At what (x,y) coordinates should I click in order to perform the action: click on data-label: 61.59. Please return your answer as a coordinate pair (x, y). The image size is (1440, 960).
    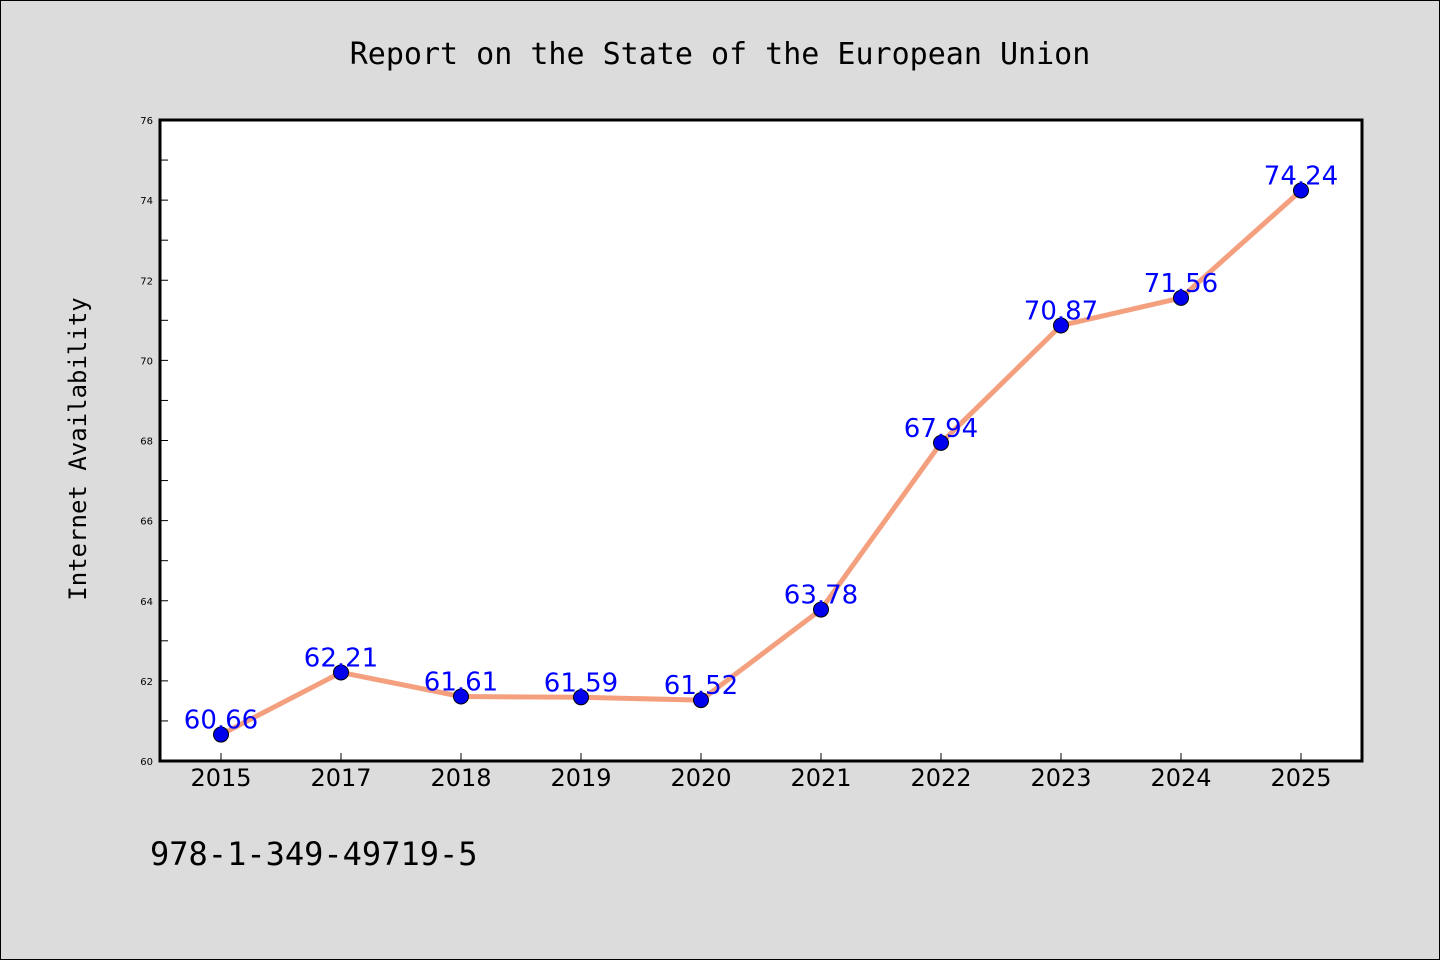
    Looking at the image, I should click on (581, 683).